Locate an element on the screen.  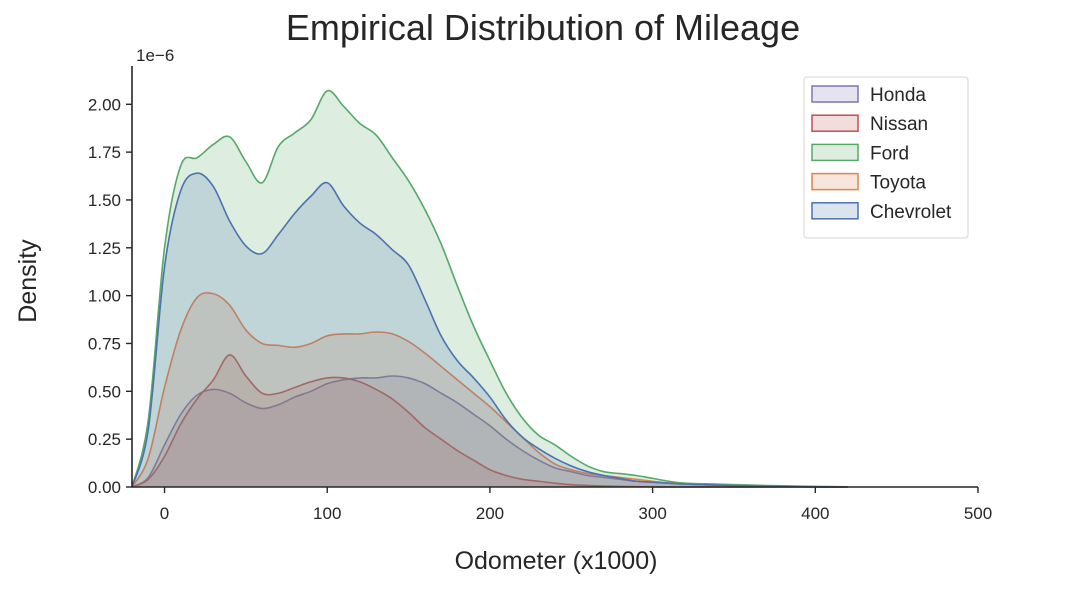
area-nissan is located at coordinates (490, 420).